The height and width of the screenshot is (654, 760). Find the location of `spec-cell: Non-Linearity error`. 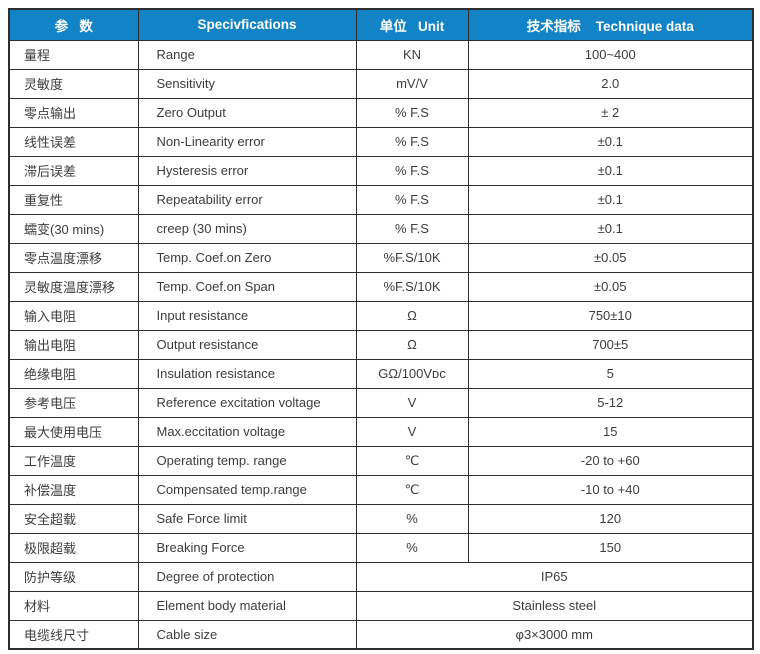

spec-cell: Non-Linearity error is located at coordinates (247, 141).